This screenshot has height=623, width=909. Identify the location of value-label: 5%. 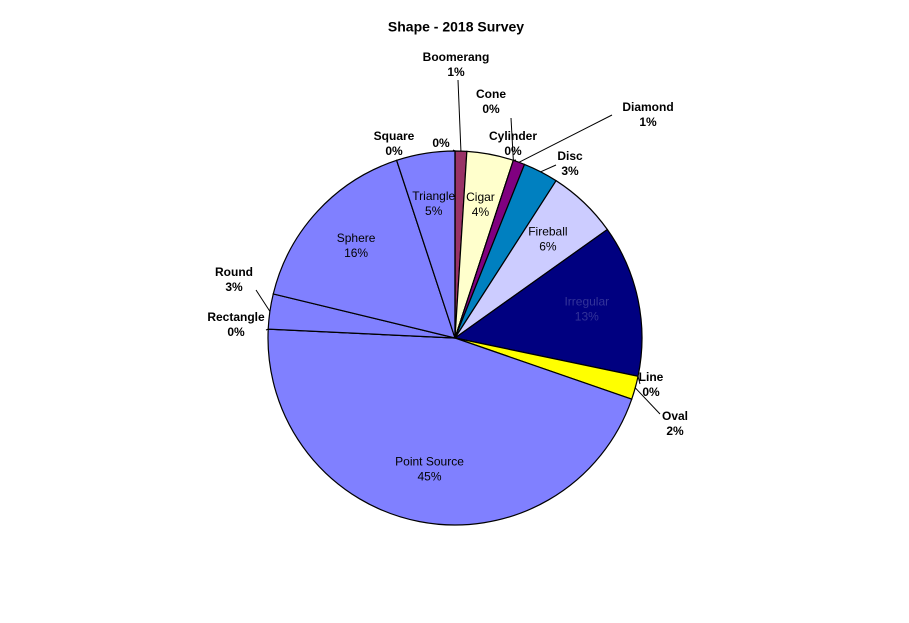
(434, 211).